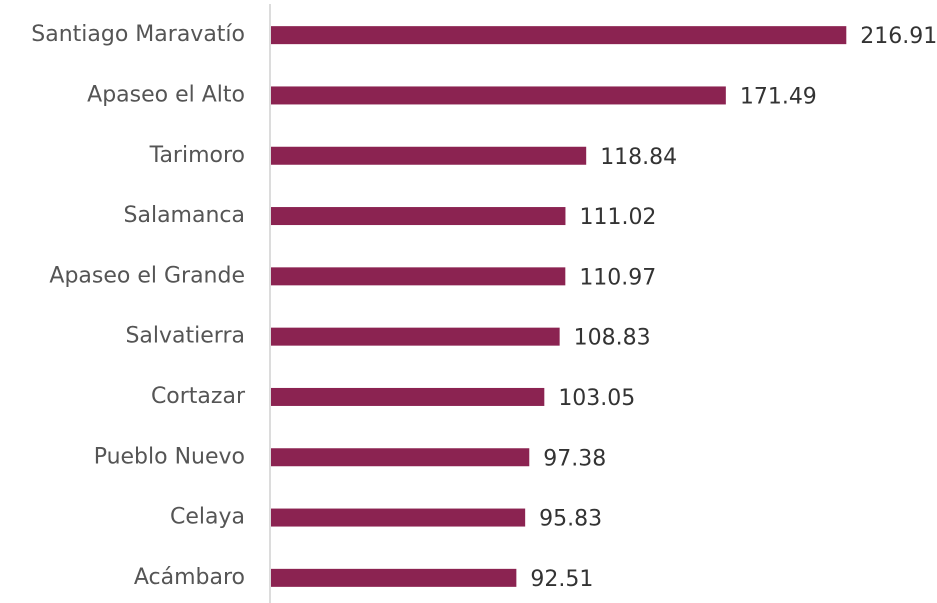 The image size is (937, 603). What do you see at coordinates (198, 396) in the screenshot?
I see `y-tick-label: Cortazar` at bounding box center [198, 396].